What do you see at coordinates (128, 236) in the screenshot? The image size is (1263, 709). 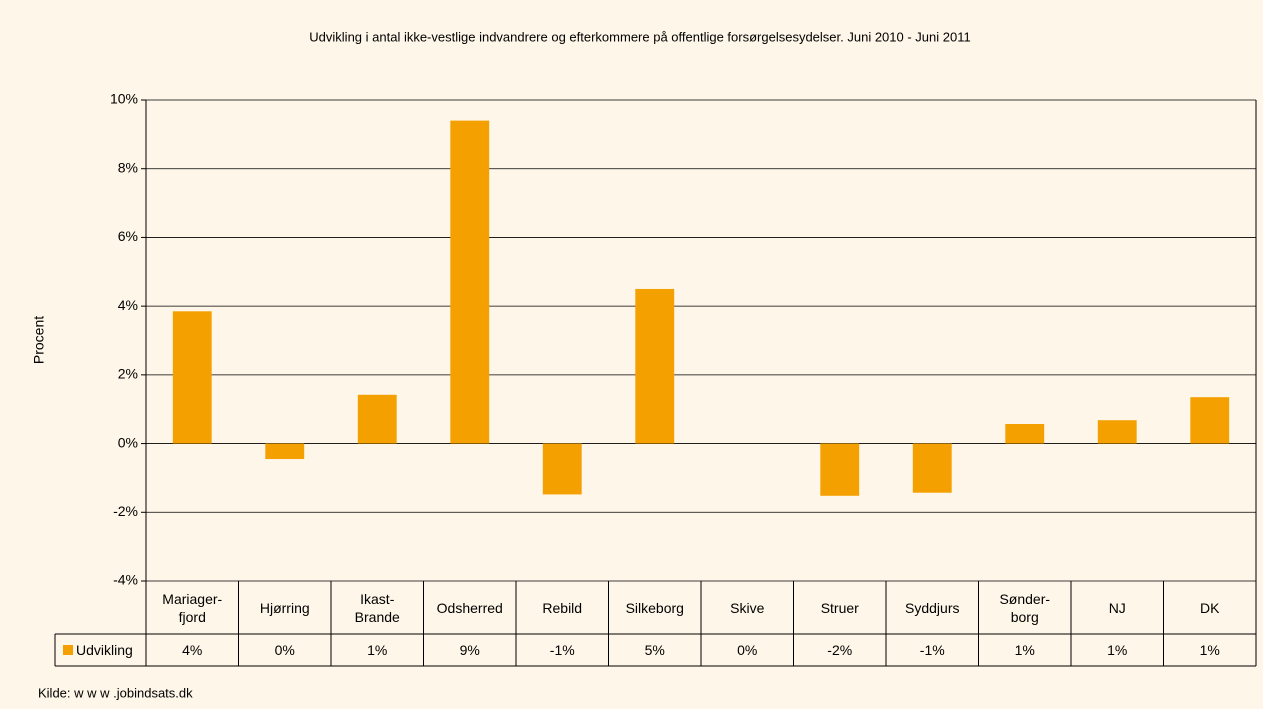 I see `y-tick-label: 6%` at bounding box center [128, 236].